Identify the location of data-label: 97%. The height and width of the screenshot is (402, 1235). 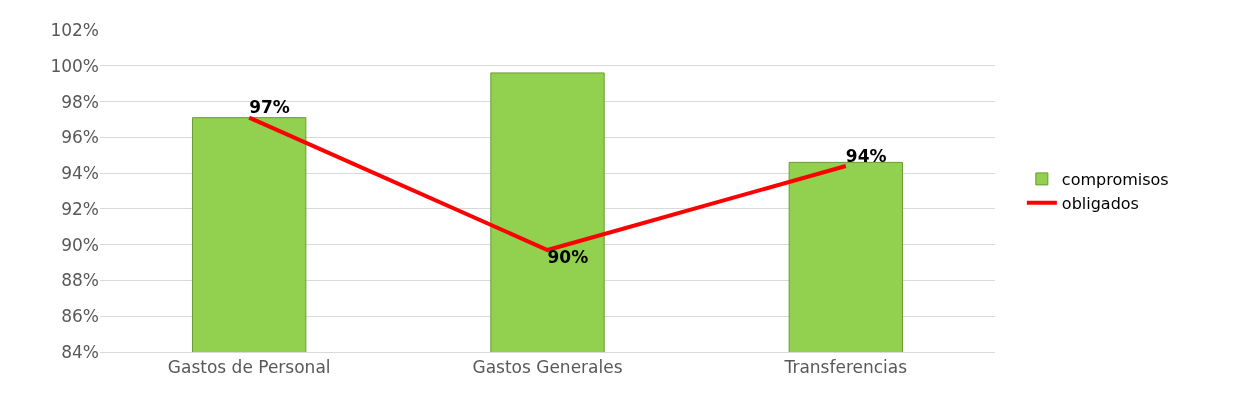
(269, 107).